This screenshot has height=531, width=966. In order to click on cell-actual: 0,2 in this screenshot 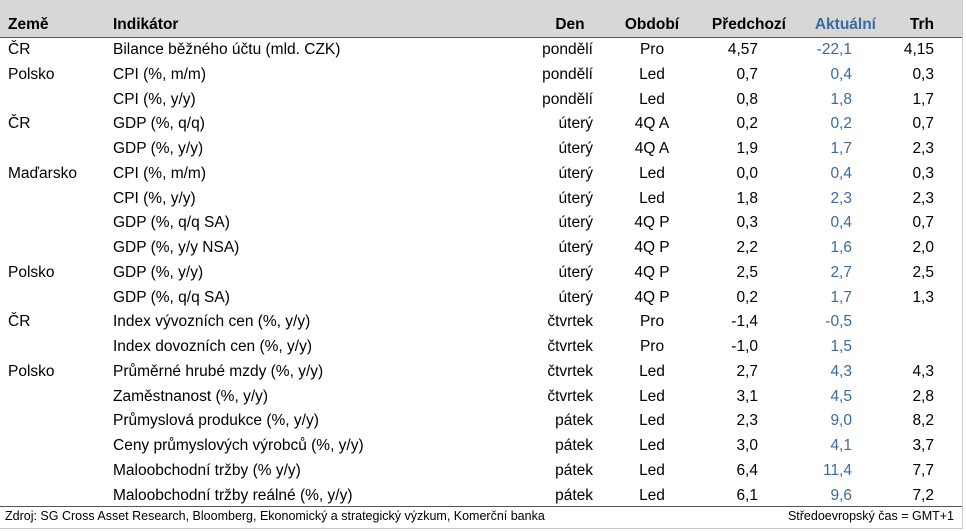, I will do `click(841, 124)`.